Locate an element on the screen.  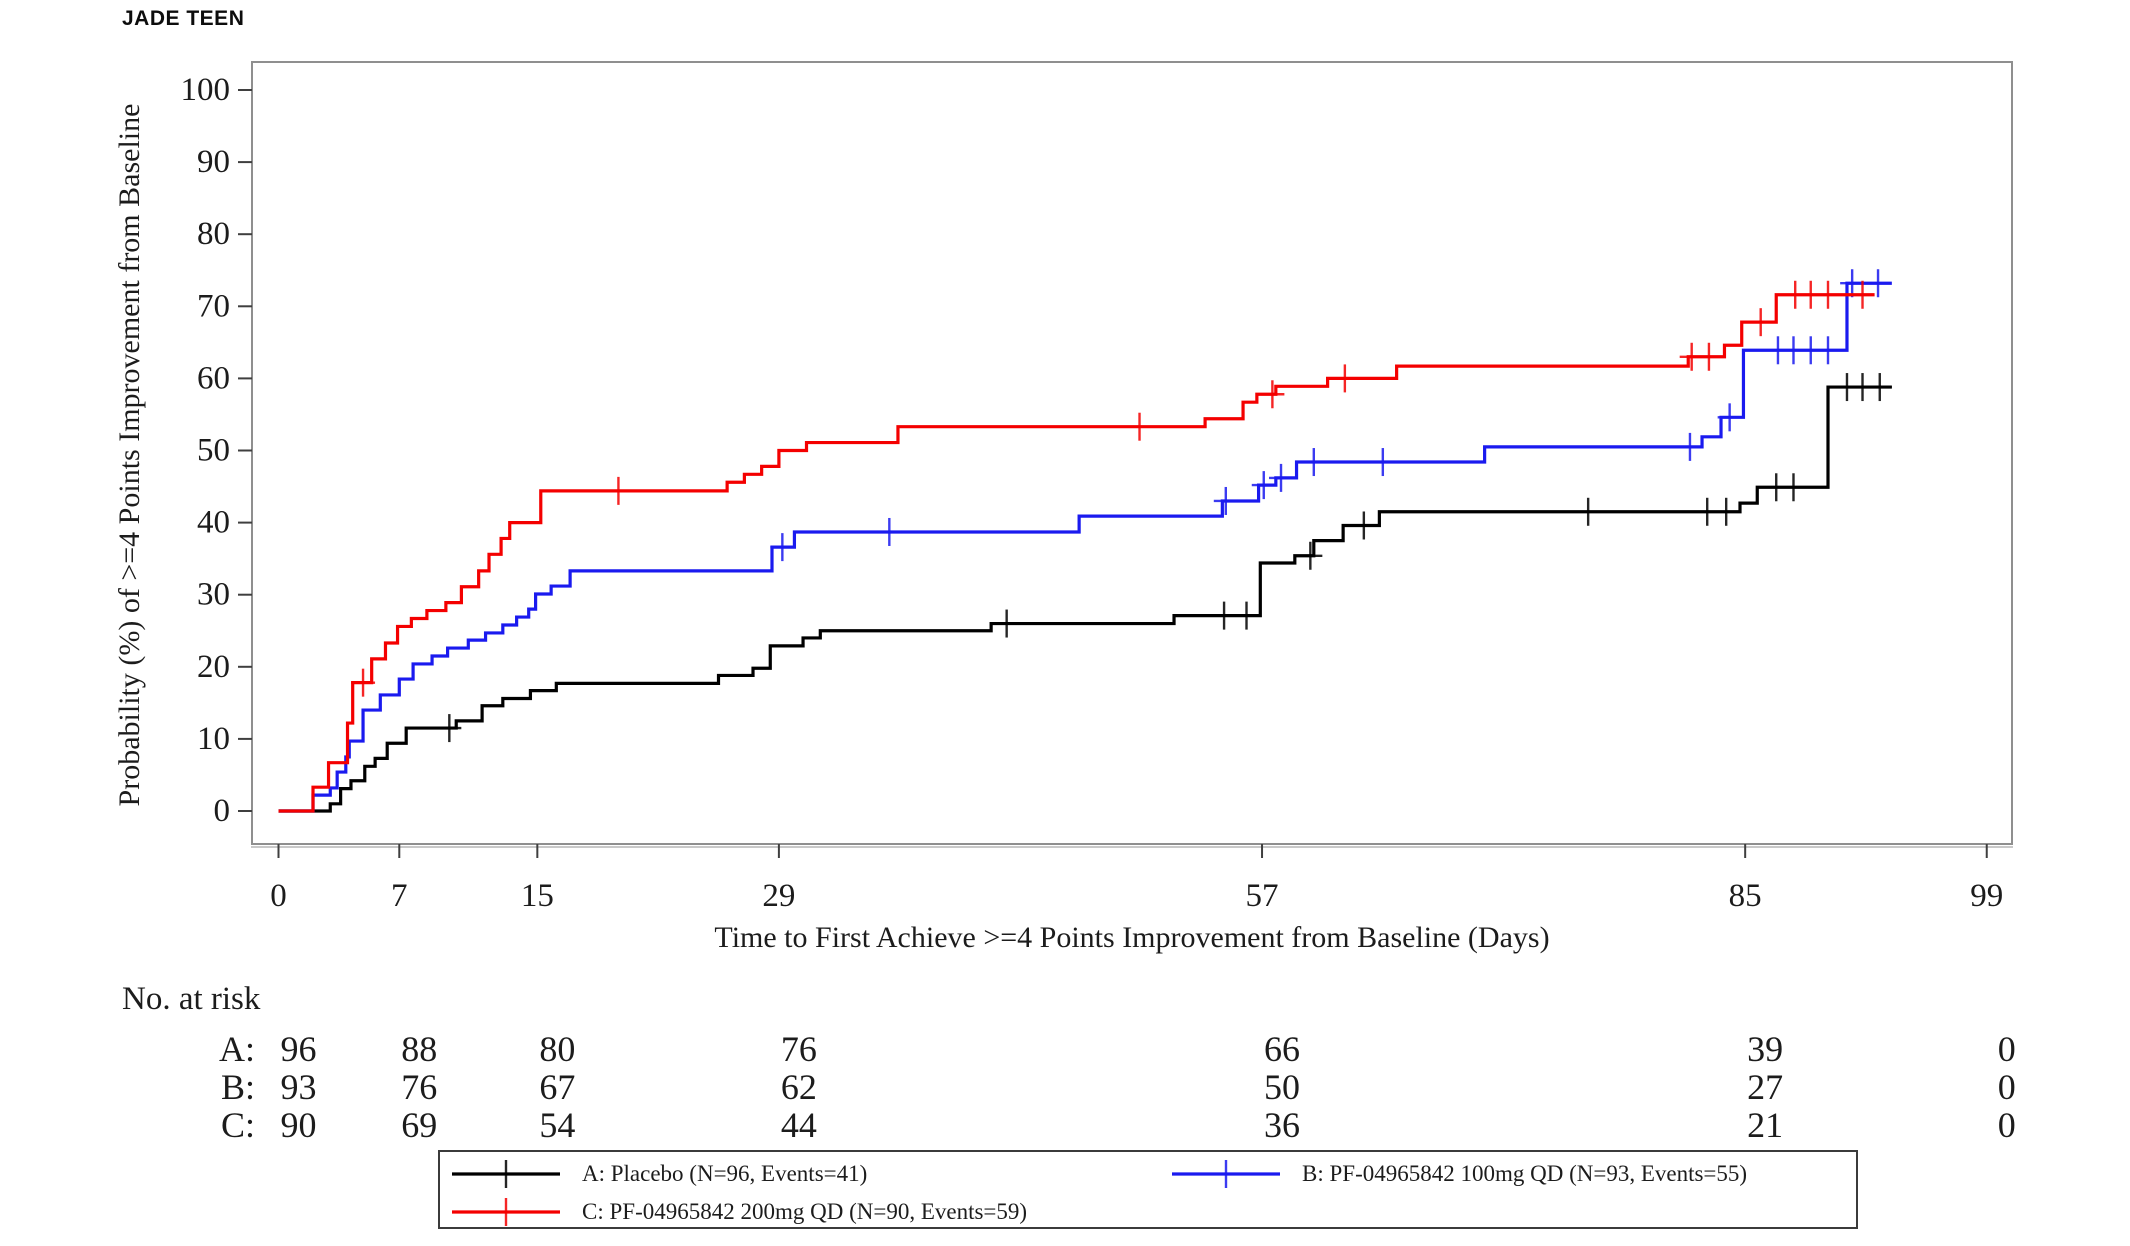
legend-marker-b is located at coordinates (1226, 1174).